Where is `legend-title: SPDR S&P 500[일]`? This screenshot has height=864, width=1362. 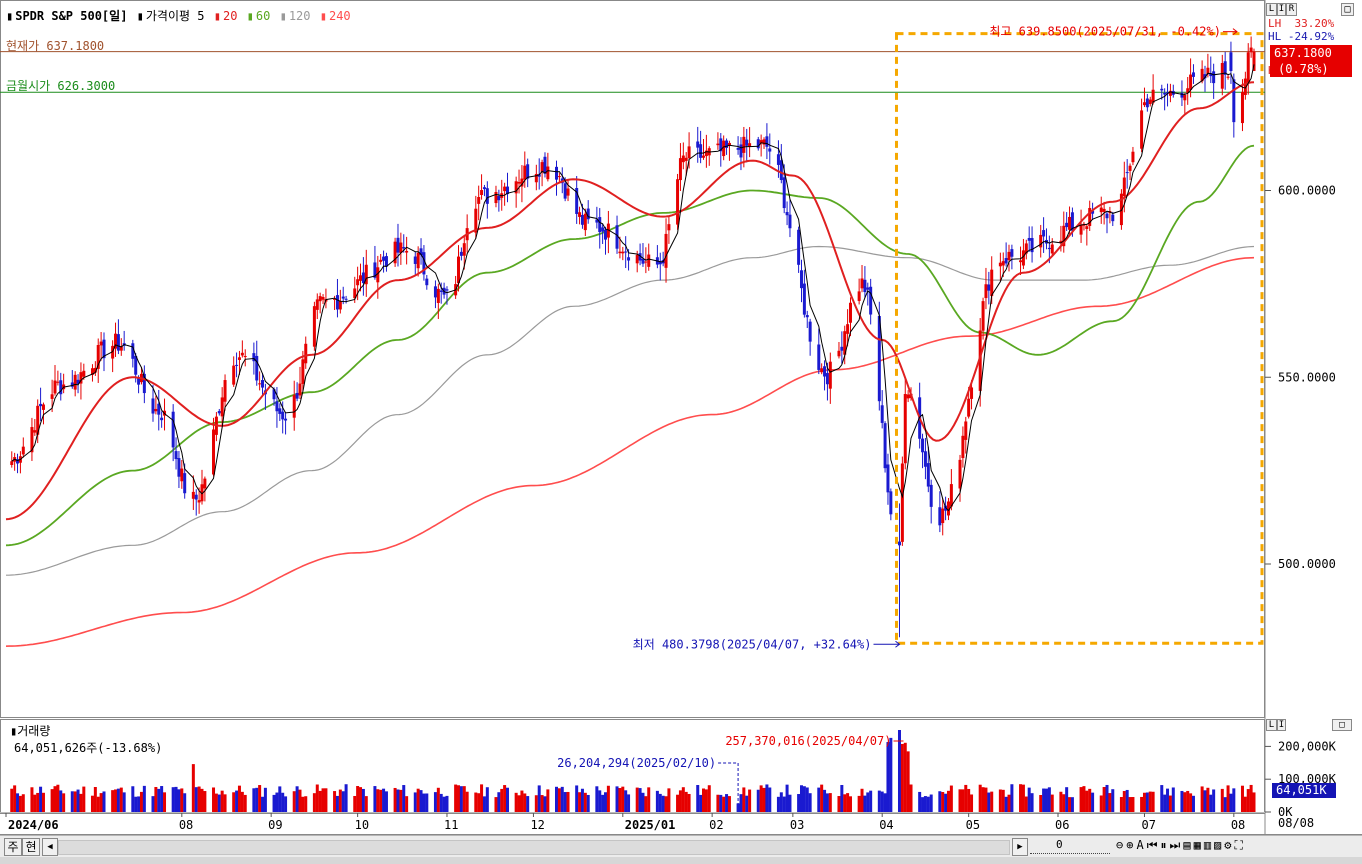 legend-title: SPDR S&P 500[일] is located at coordinates (71, 16).